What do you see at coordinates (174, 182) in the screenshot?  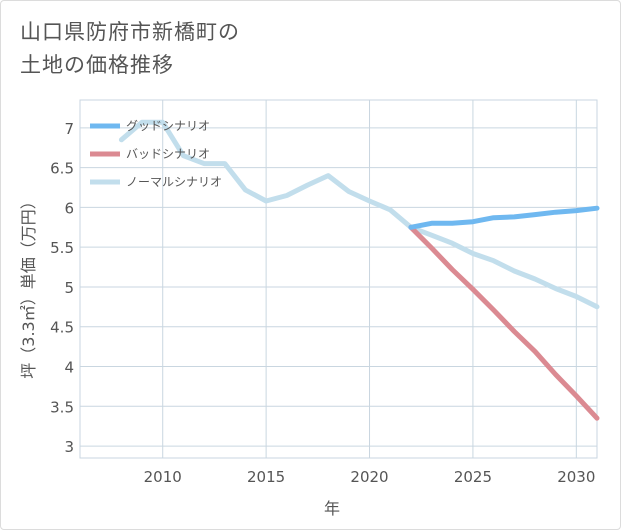 I see `legend-label: ノーマルシナリオ` at bounding box center [174, 182].